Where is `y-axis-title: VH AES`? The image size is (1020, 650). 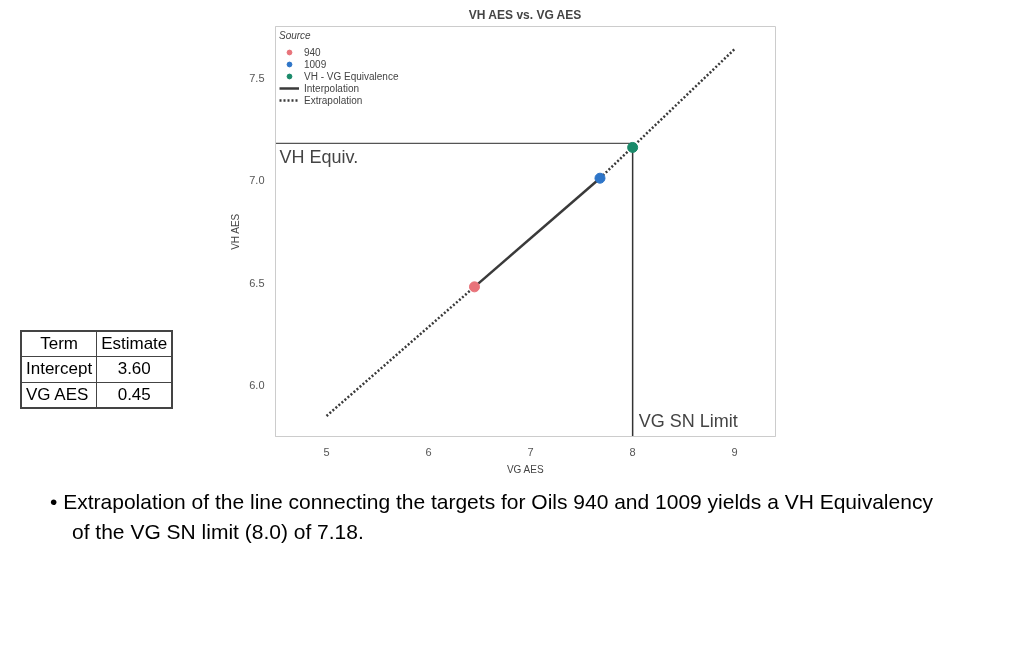
y-axis-title: VH AES is located at coordinates (236, 231).